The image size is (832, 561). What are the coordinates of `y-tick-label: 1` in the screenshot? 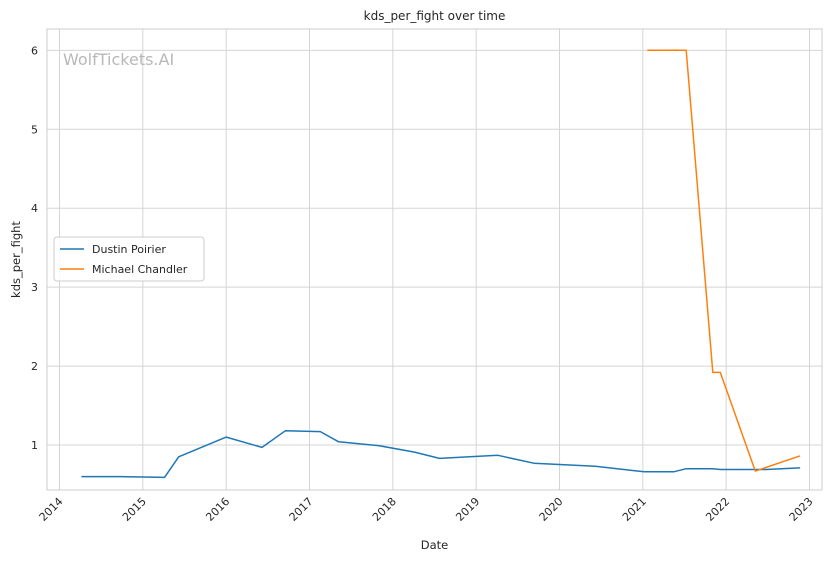 It's located at (34, 445).